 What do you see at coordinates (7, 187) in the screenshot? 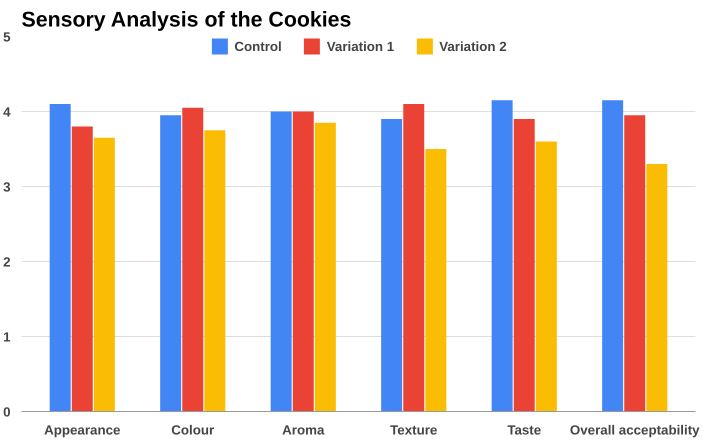
I see `y-tick-label: 3` at bounding box center [7, 187].